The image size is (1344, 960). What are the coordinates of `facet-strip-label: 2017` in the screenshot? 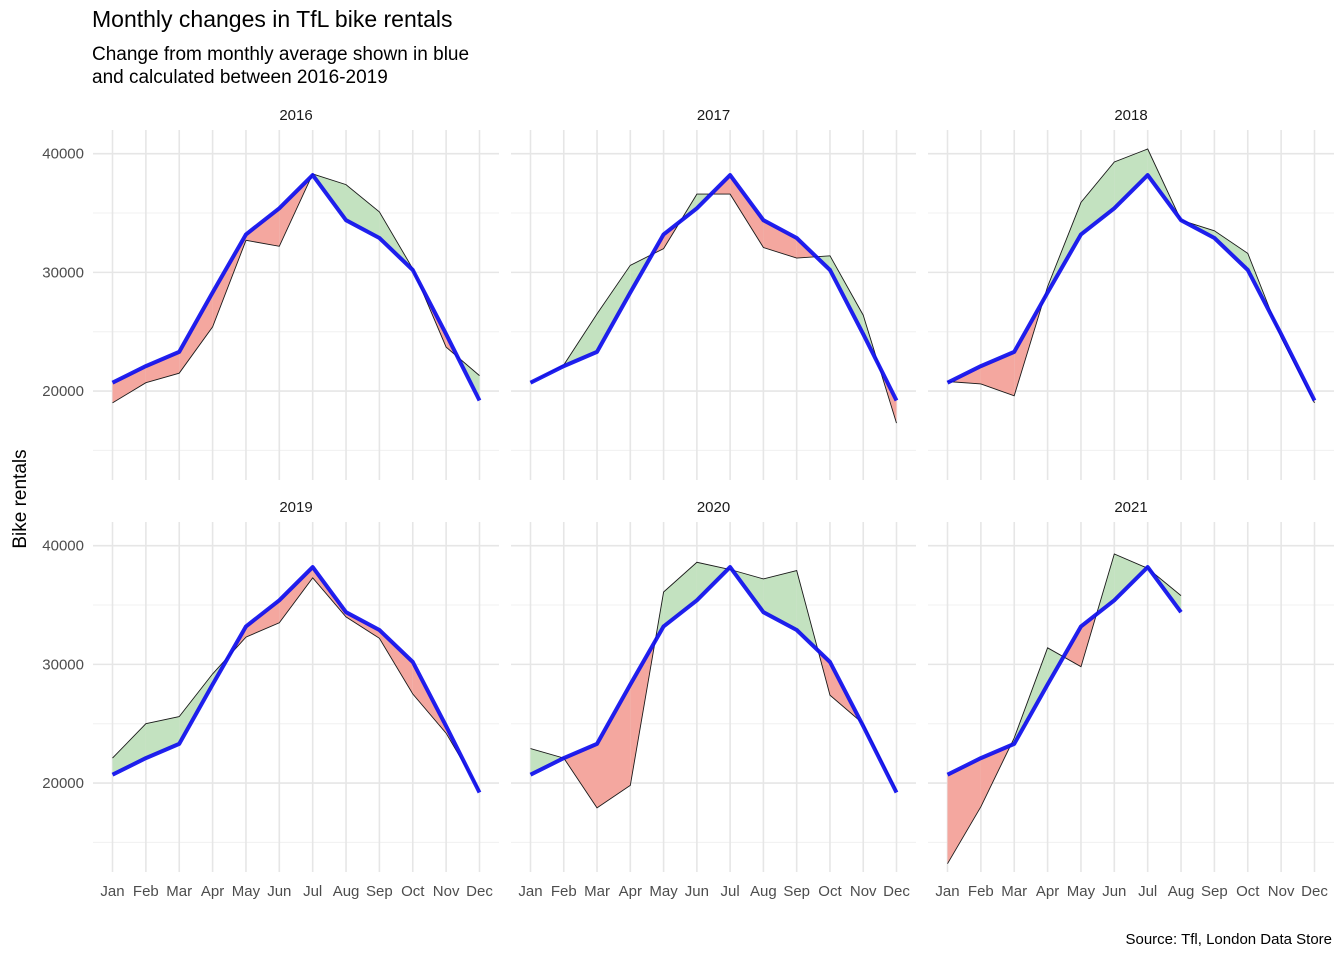 It's located at (713, 115).